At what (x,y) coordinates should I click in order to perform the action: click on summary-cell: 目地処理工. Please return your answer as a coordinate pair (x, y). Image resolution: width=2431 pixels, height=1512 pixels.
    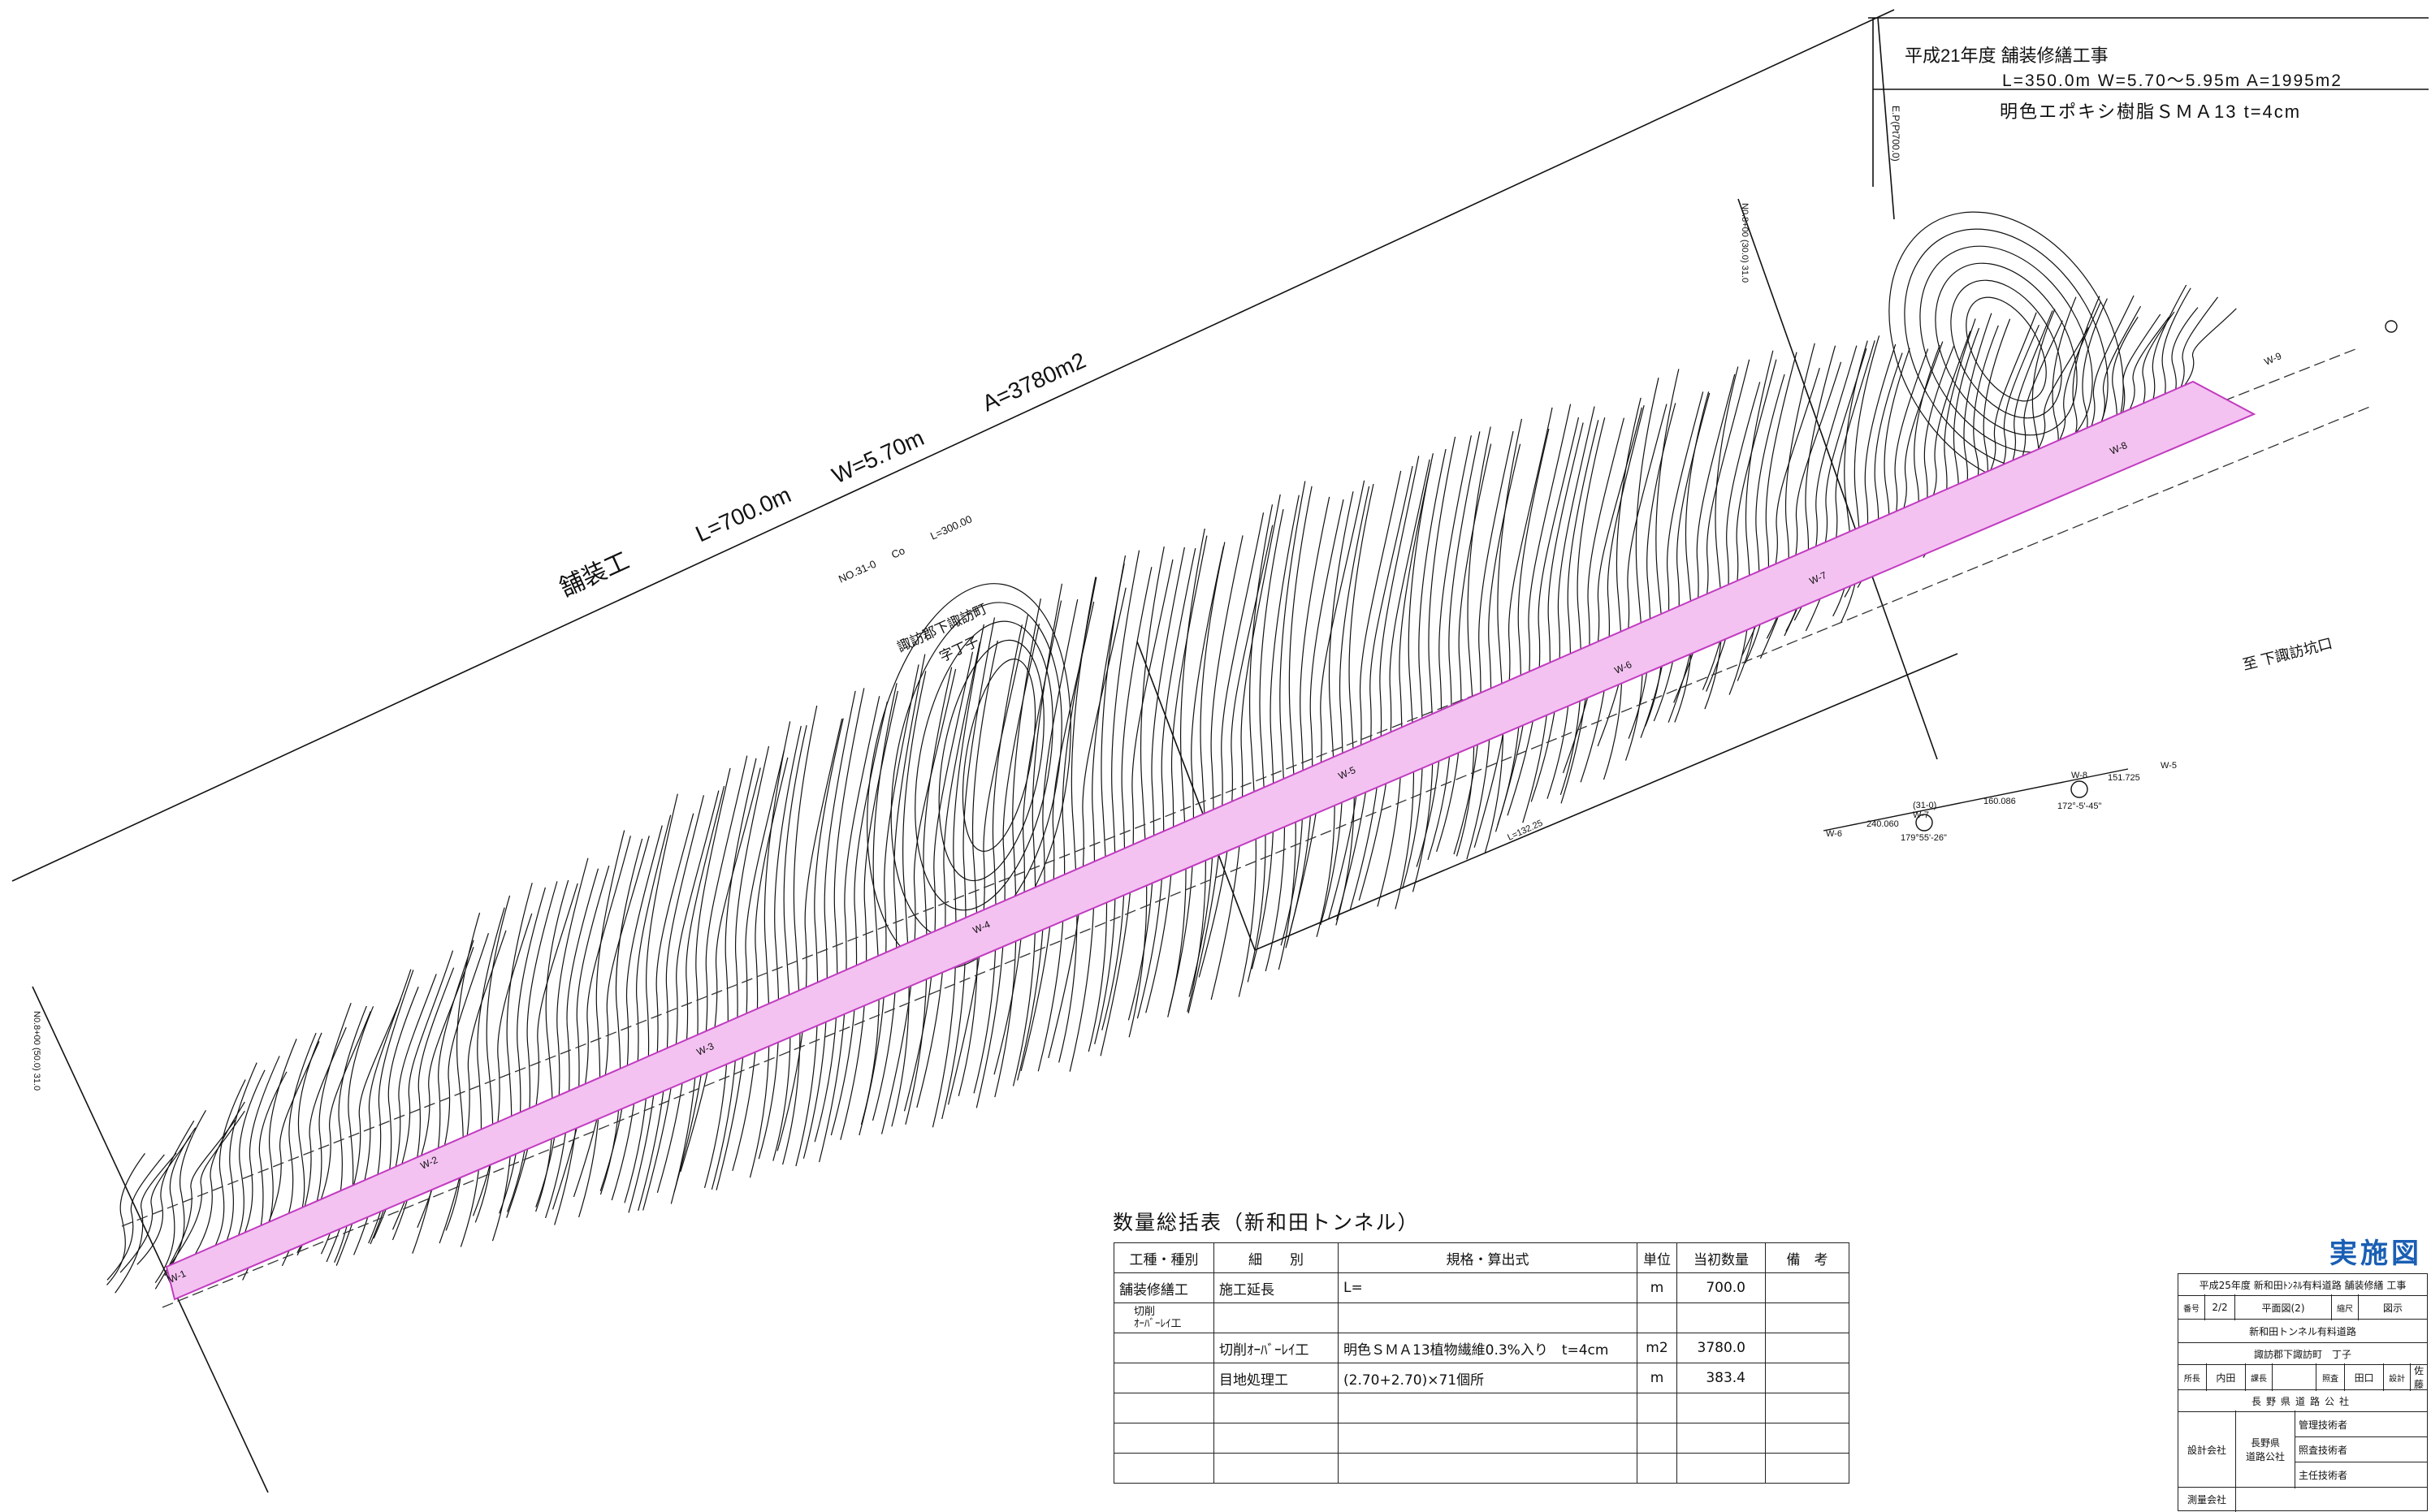
    Looking at the image, I should click on (1276, 1378).